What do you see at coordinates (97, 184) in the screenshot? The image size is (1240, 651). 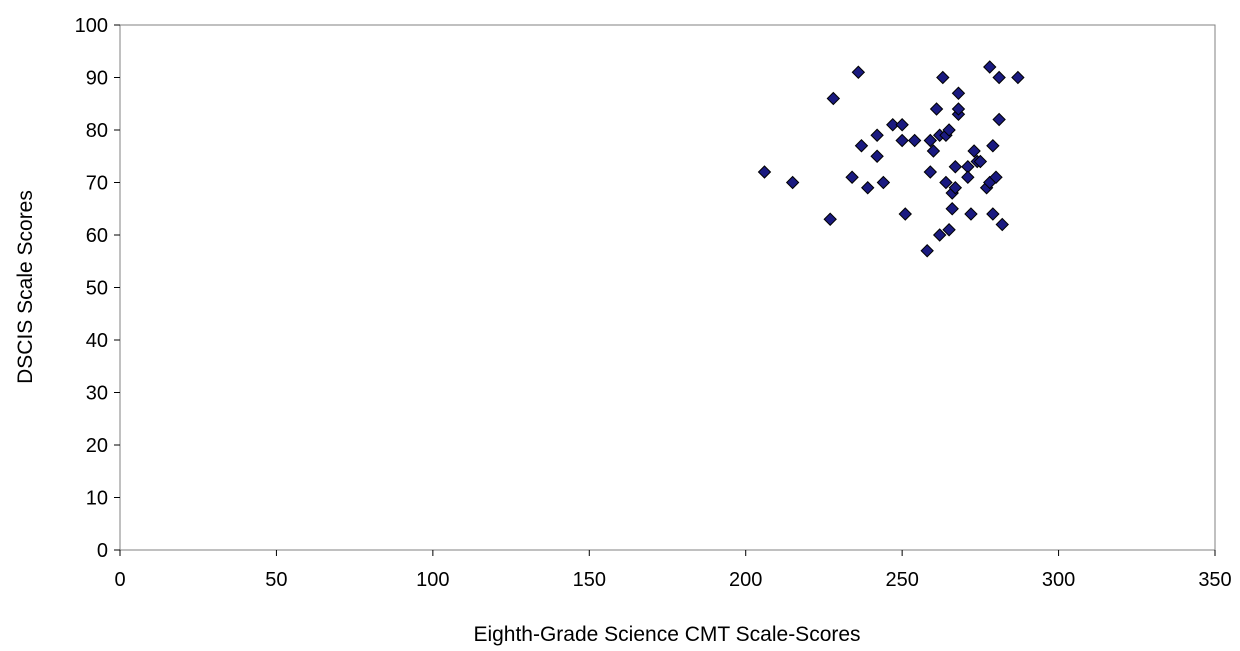 I see `y-tick-label: 70` at bounding box center [97, 184].